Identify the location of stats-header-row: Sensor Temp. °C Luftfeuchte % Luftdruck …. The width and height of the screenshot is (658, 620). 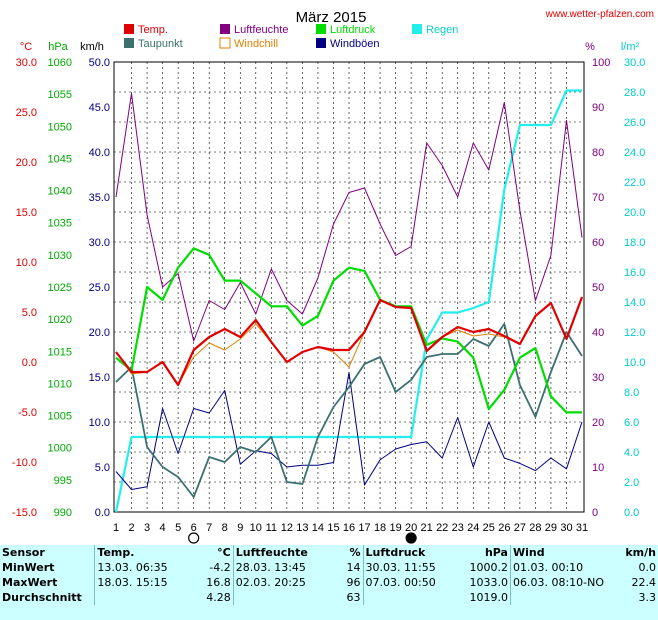
(329, 552).